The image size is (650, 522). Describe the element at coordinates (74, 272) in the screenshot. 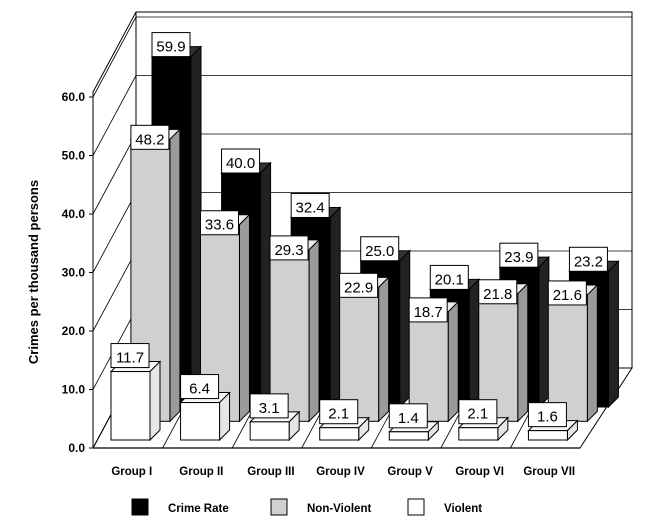

I see `y-axis-tick-labels: 0.0 10.0 20.0 30.0 40.0 50.0 60.0` at that location.